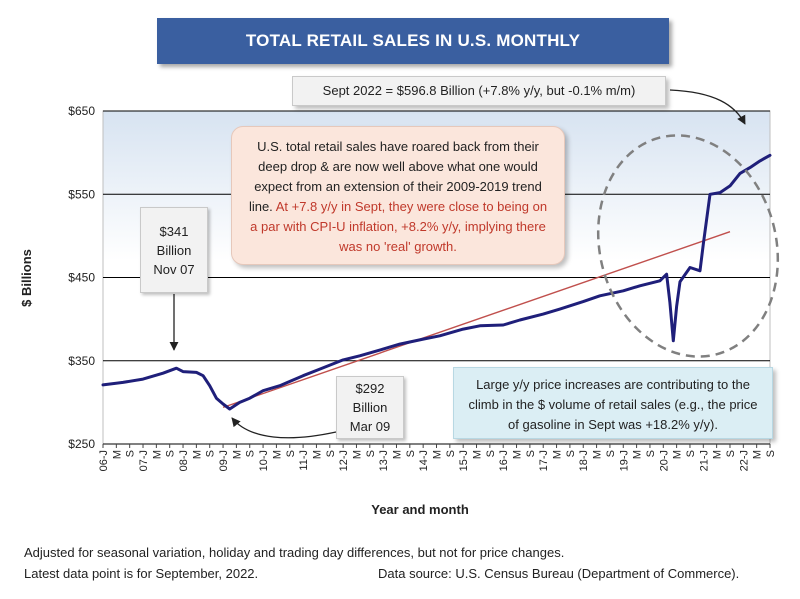  I want to click on chart-title: TOTAL RETAIL SALES IN U.S. MONTHLY, so click(413, 40).